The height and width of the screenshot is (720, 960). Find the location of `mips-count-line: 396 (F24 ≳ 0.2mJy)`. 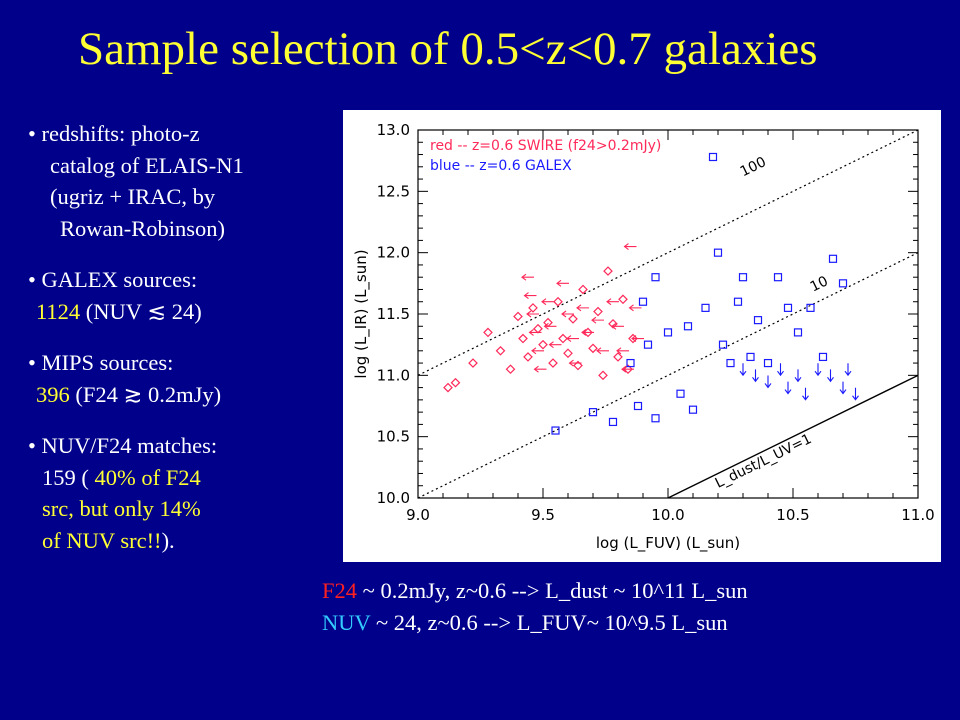

mips-count-line: 396 (F24 ≳ 0.2mJy) is located at coordinates (129, 394).